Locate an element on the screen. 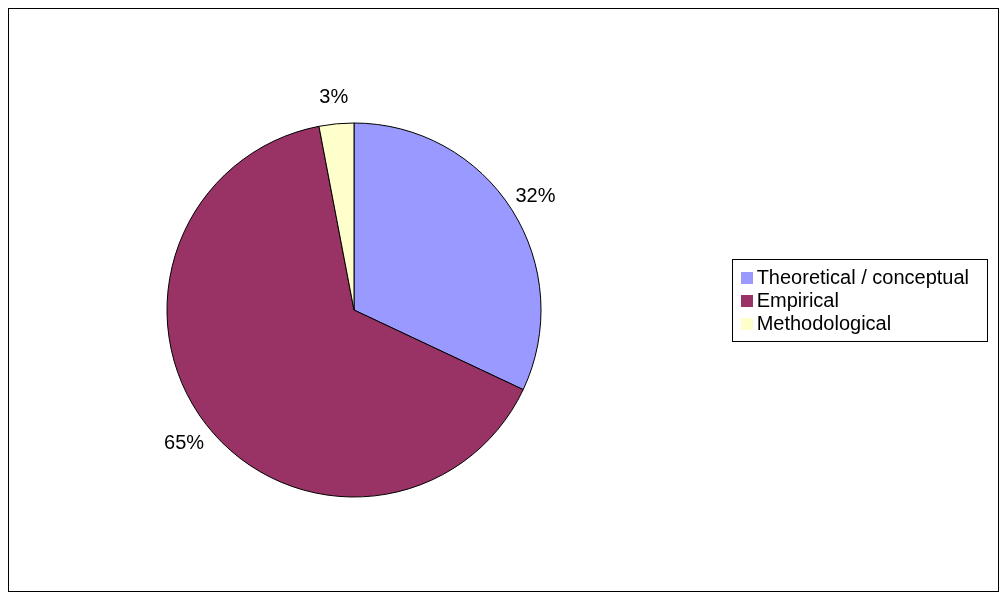 The image size is (1007, 600). data-label: 65% is located at coordinates (184, 441).